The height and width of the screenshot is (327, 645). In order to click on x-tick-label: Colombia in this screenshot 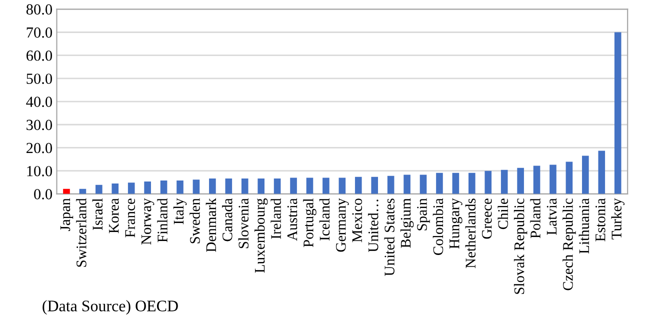, I will do `click(438, 226)`.